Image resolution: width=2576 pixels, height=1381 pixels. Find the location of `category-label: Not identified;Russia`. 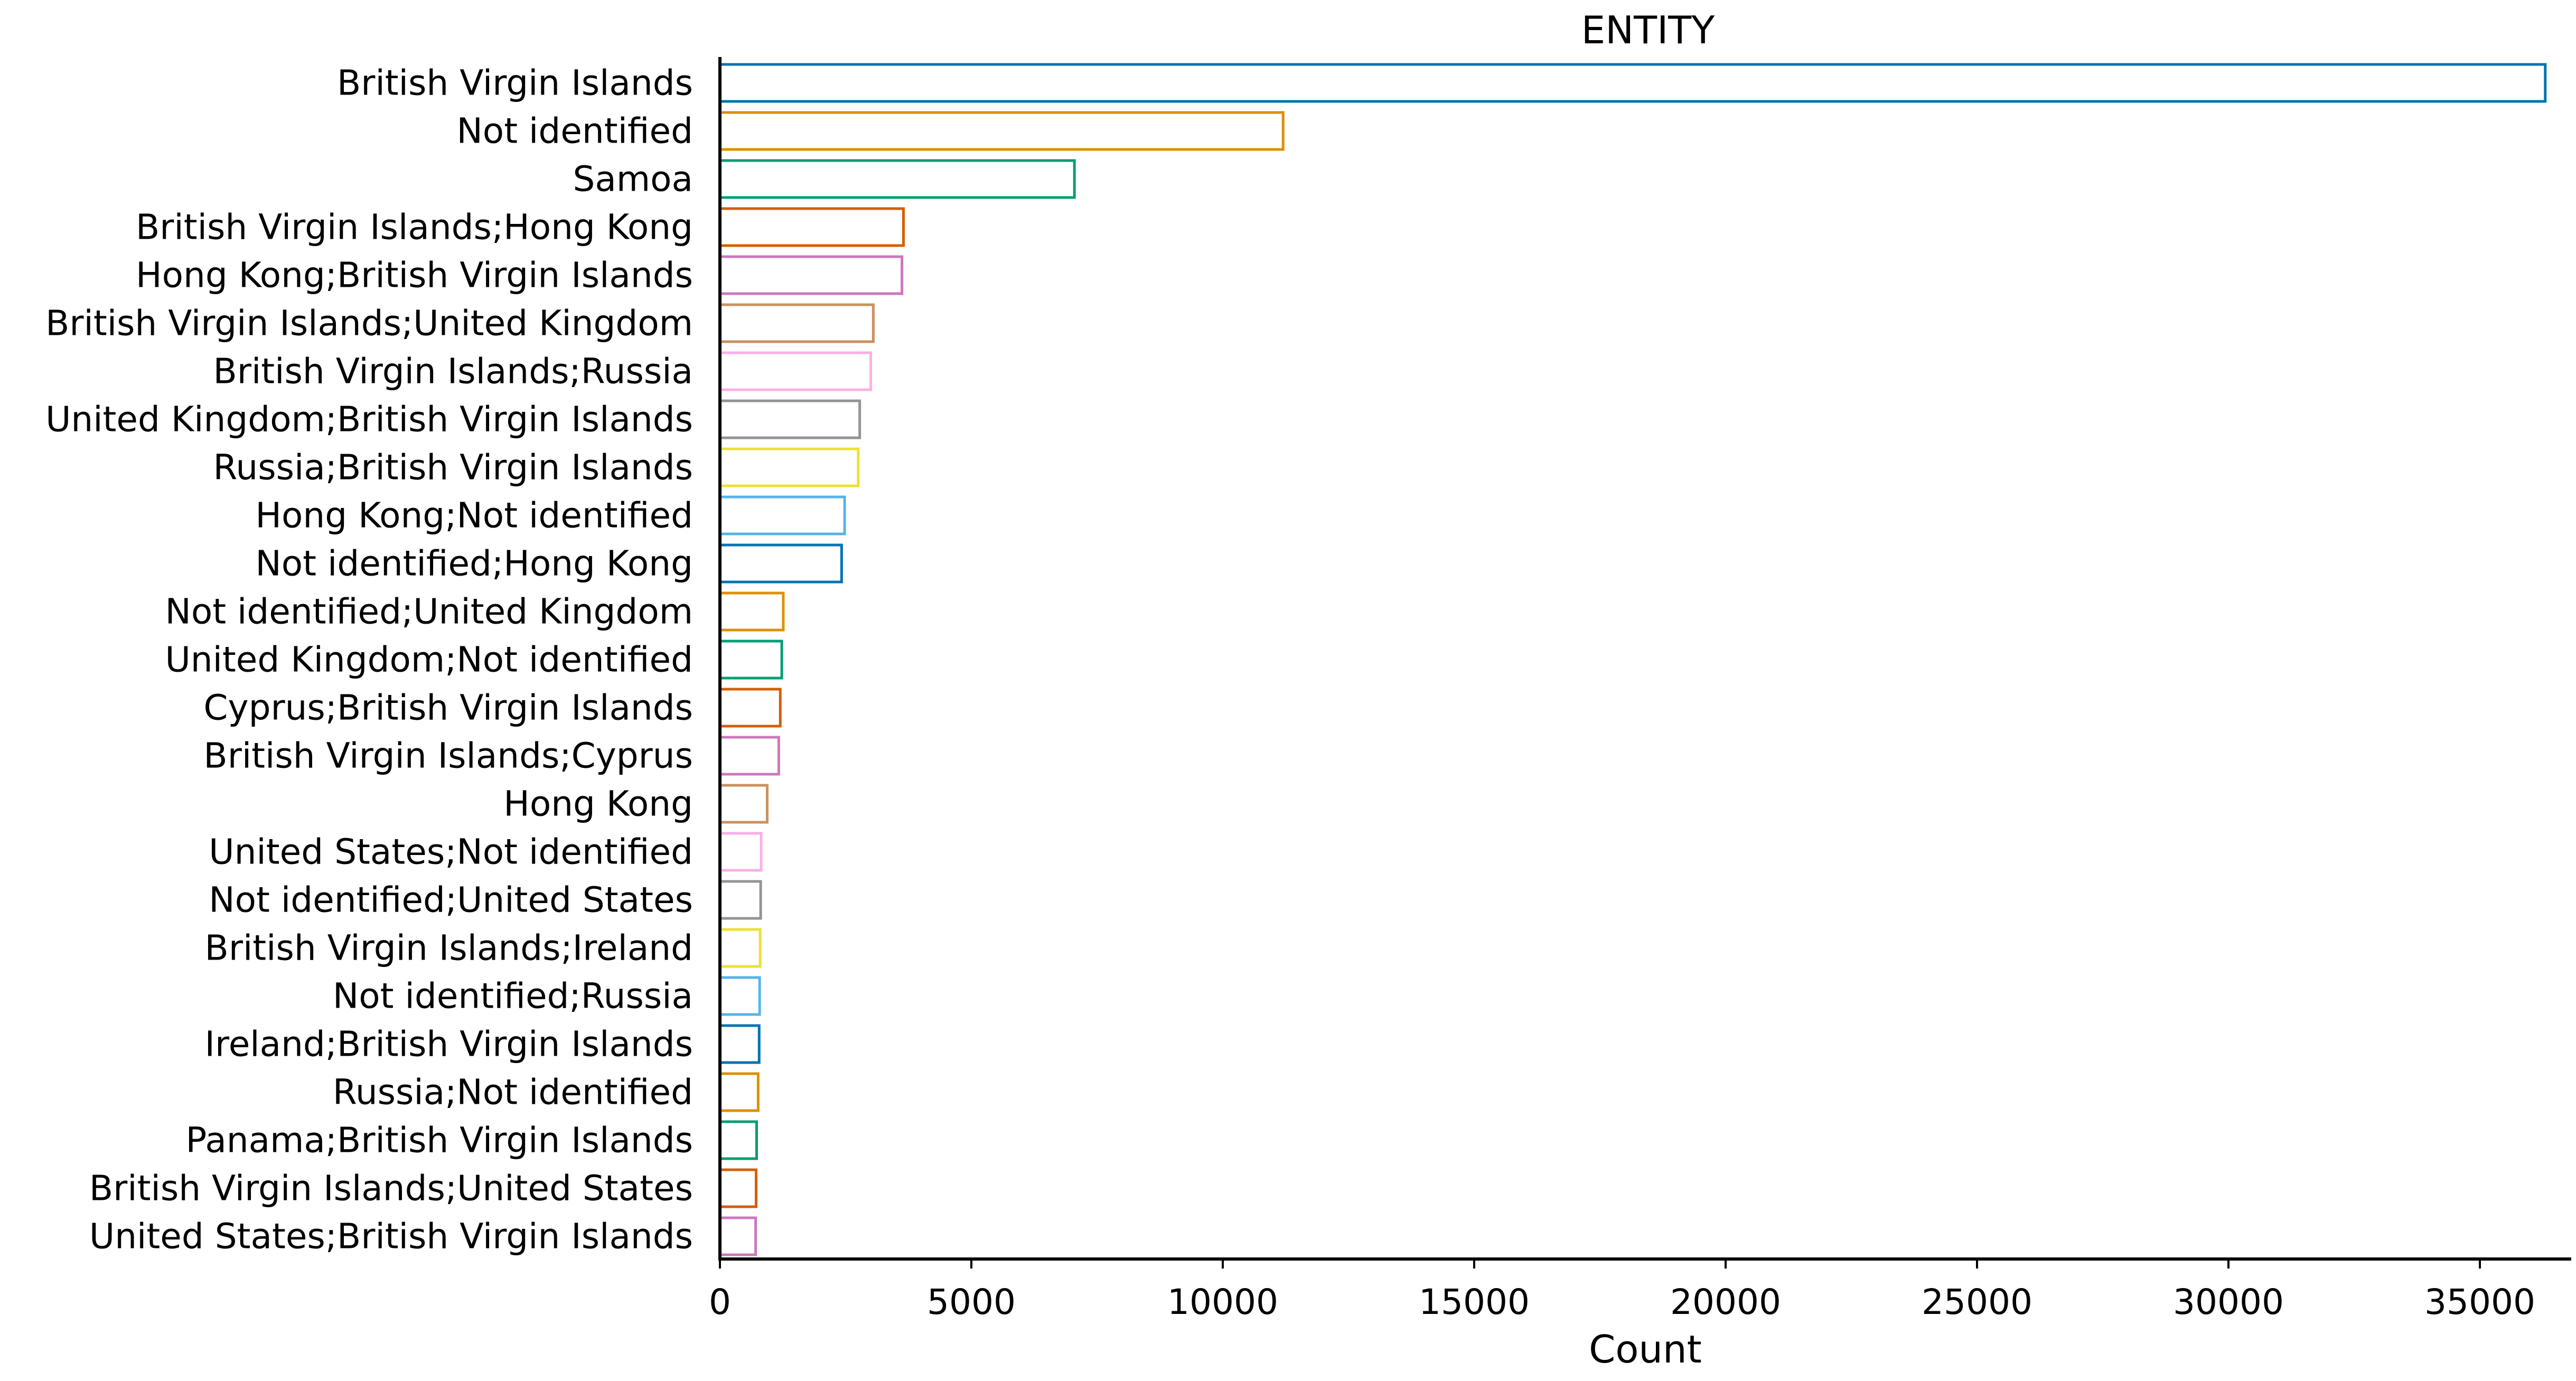

category-label: Not identified;Russia is located at coordinates (513, 996).